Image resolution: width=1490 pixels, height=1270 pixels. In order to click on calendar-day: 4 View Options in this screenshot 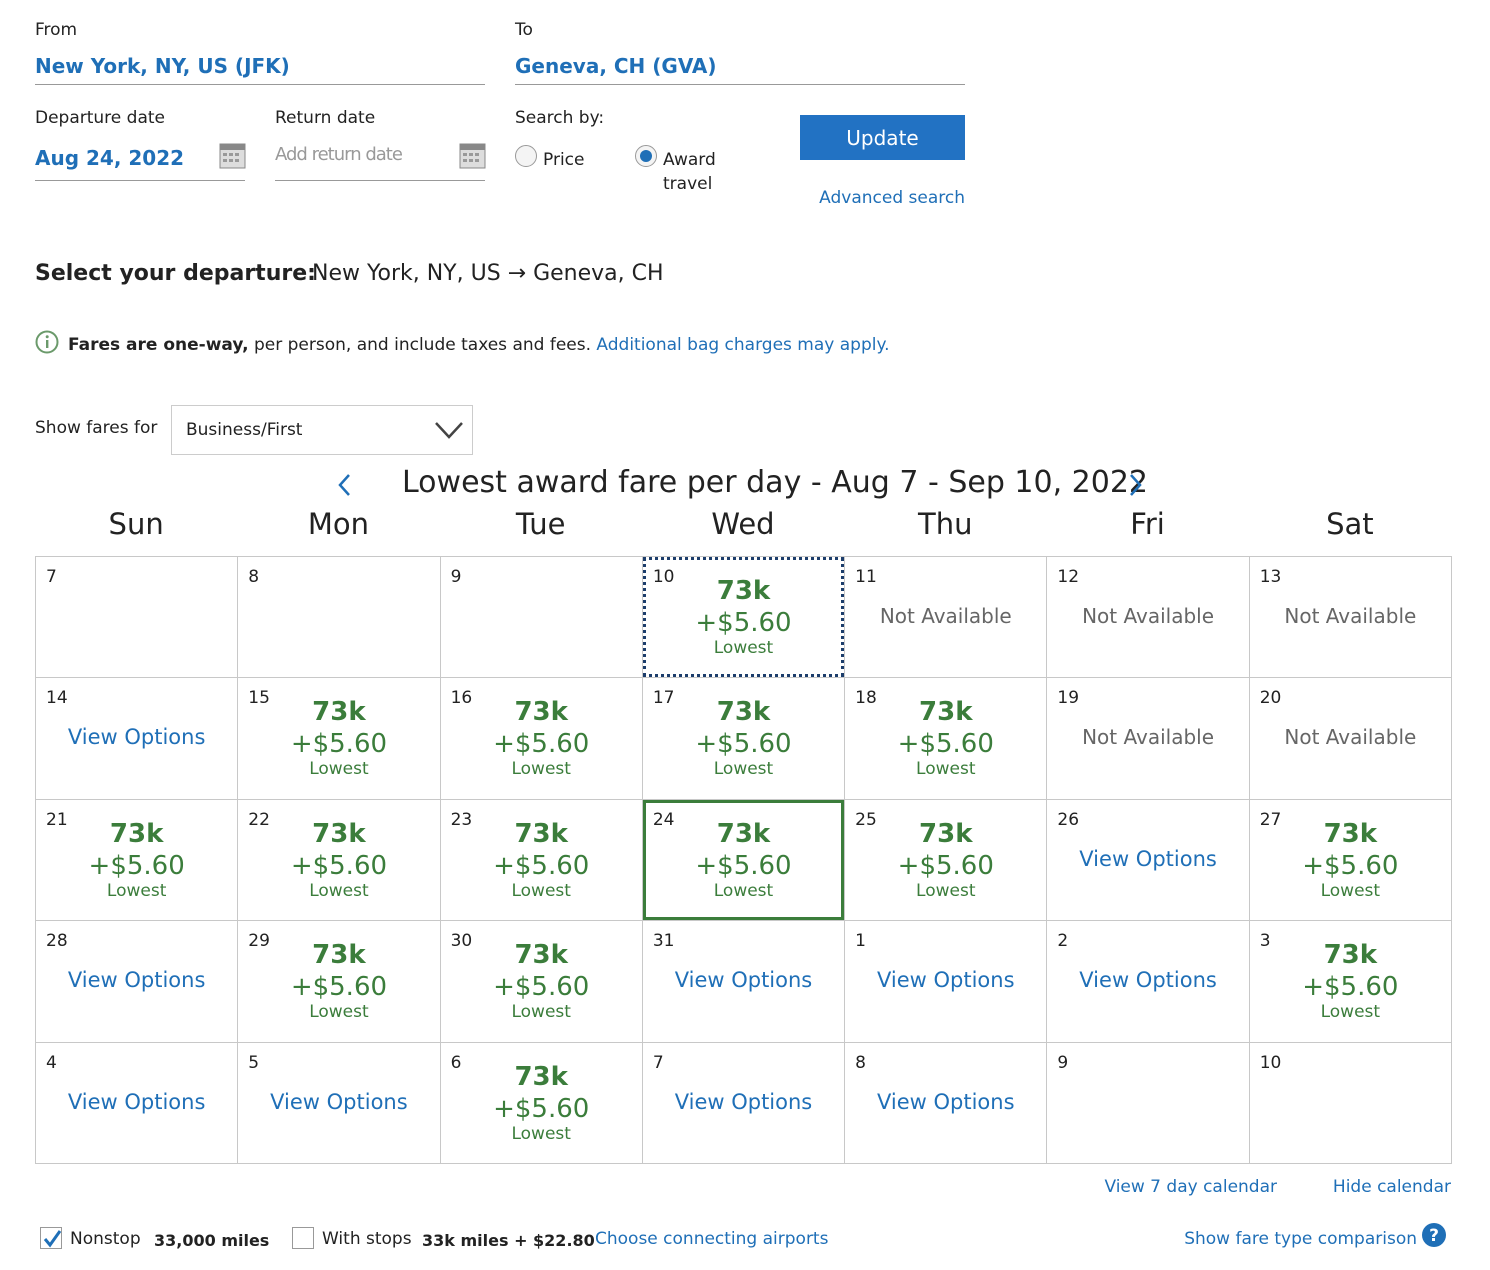, I will do `click(137, 1102)`.